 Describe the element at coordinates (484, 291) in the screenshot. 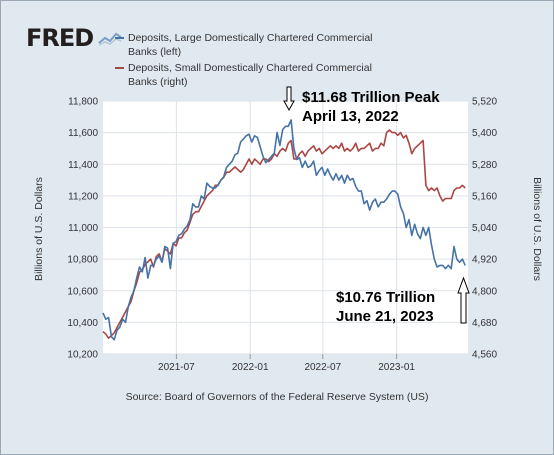

I see `right-axis-tick-label: 4,800` at that location.